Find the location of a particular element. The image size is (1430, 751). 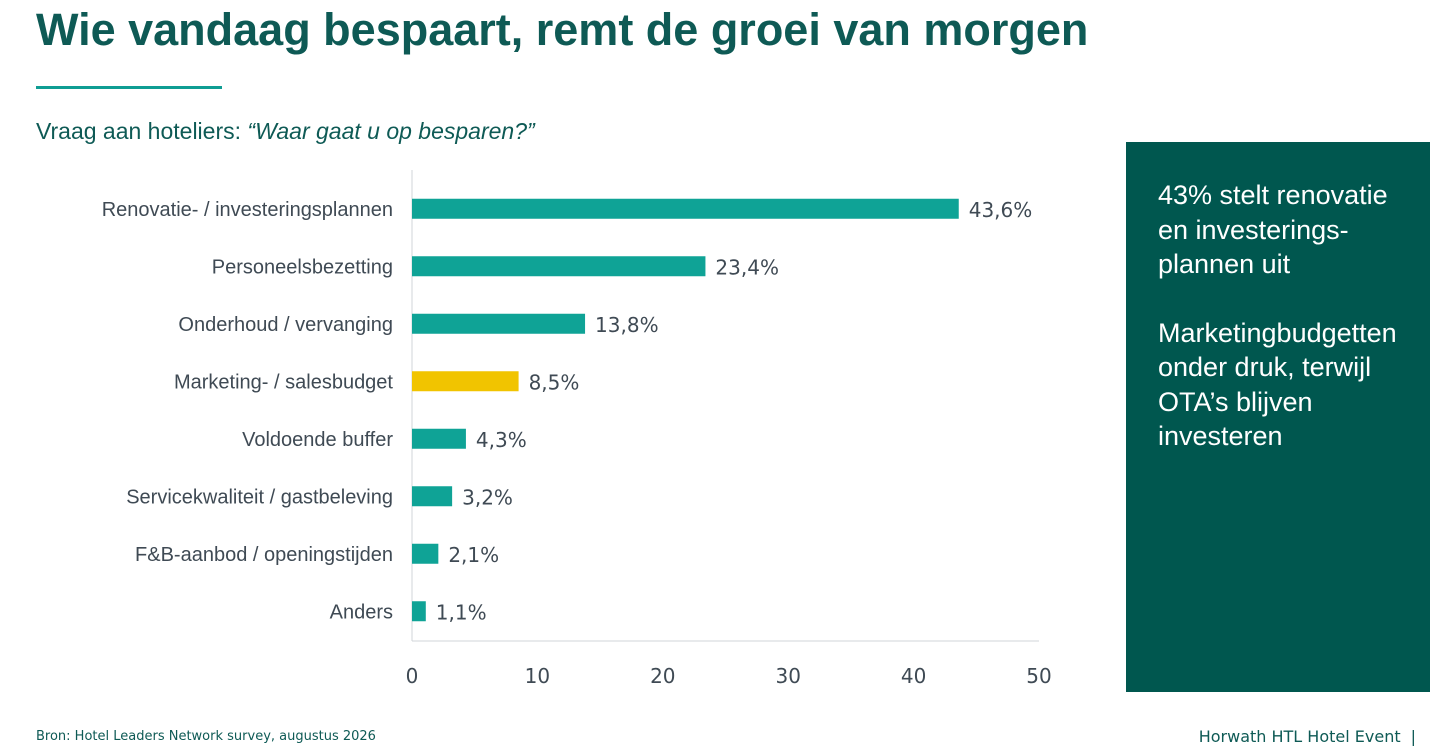

value-label: 3,2% is located at coordinates (487, 497).